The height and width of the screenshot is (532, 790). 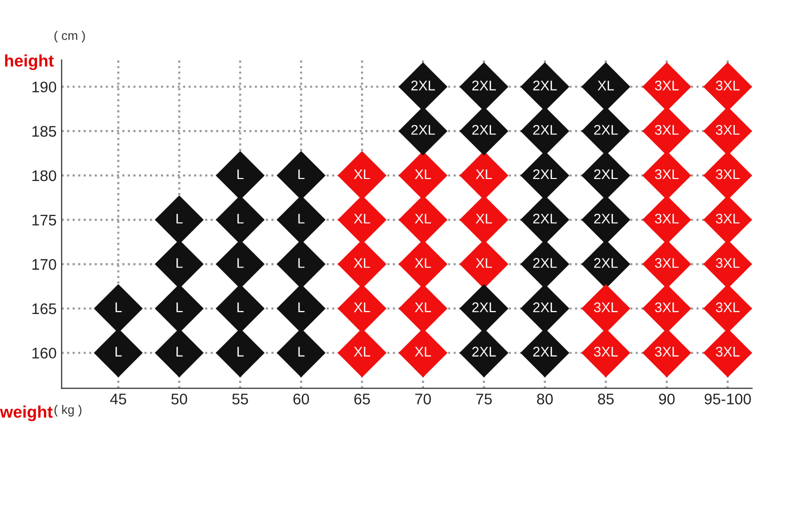 What do you see at coordinates (240, 399) in the screenshot?
I see `x-tick-label: 55` at bounding box center [240, 399].